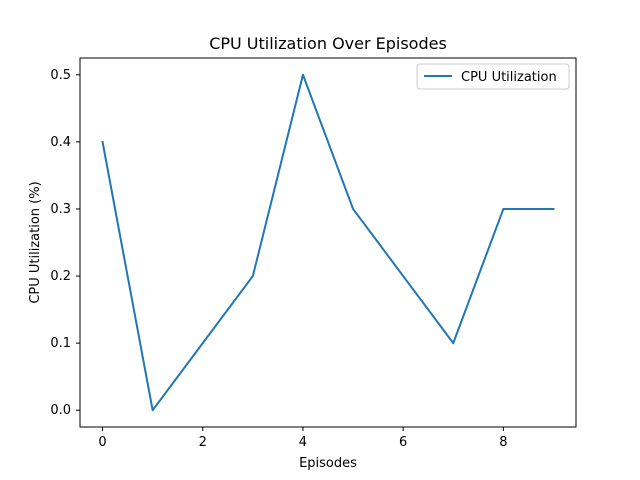  What do you see at coordinates (60, 209) in the screenshot?
I see `y-tick-label: 0.3` at bounding box center [60, 209].